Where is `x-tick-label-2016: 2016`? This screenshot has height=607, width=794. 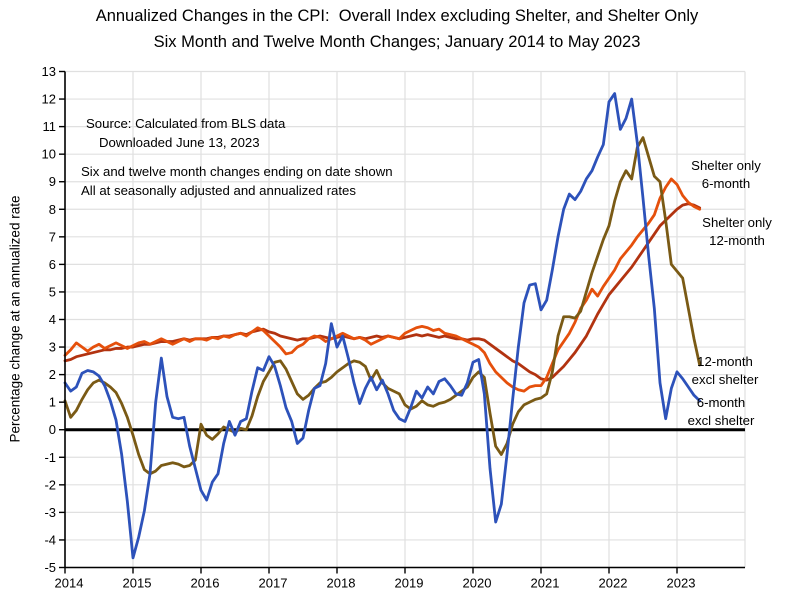
x-tick-label-2016: 2016 is located at coordinates (205, 583).